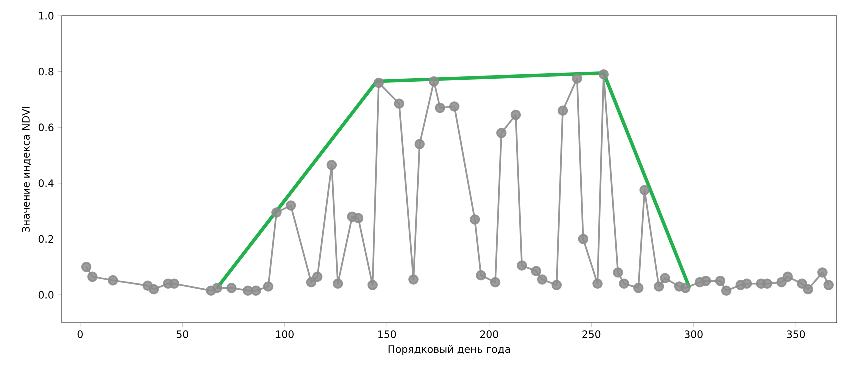  What do you see at coordinates (591, 334) in the screenshot?
I see `x-tick-label: 250` at bounding box center [591, 334].